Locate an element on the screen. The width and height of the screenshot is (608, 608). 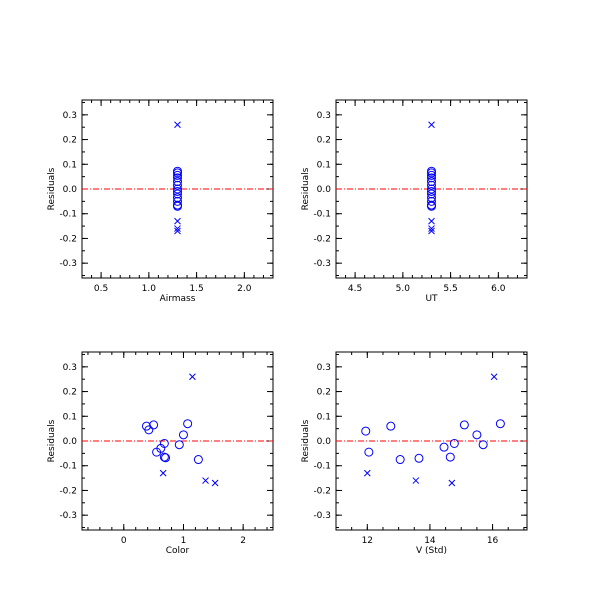
x-axis-label: V (Std) is located at coordinates (431, 551).